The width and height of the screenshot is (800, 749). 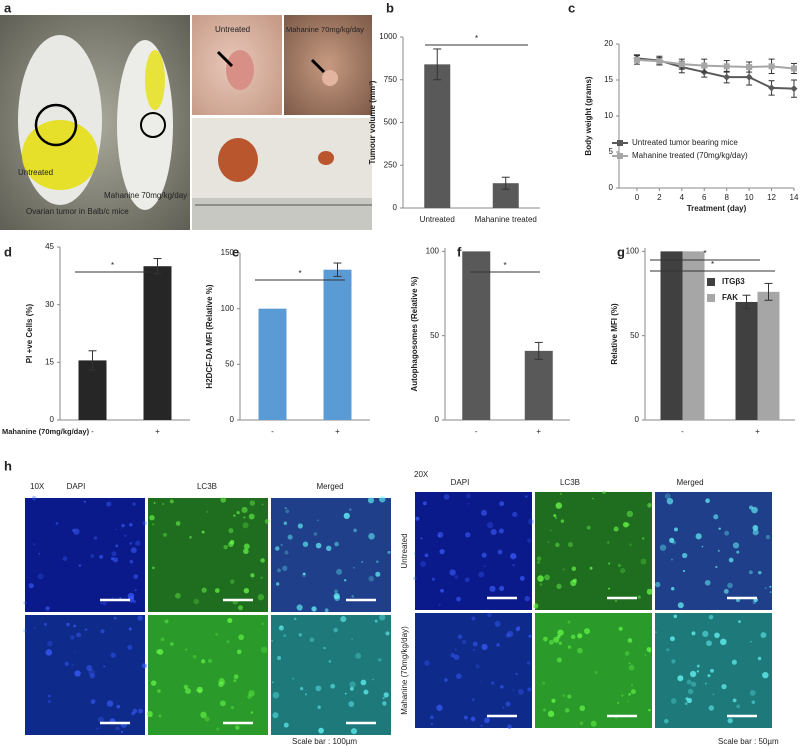 What do you see at coordinates (77, 211) in the screenshot?
I see `photo-label: Ovarian tumor in Balb/c mice` at bounding box center [77, 211].